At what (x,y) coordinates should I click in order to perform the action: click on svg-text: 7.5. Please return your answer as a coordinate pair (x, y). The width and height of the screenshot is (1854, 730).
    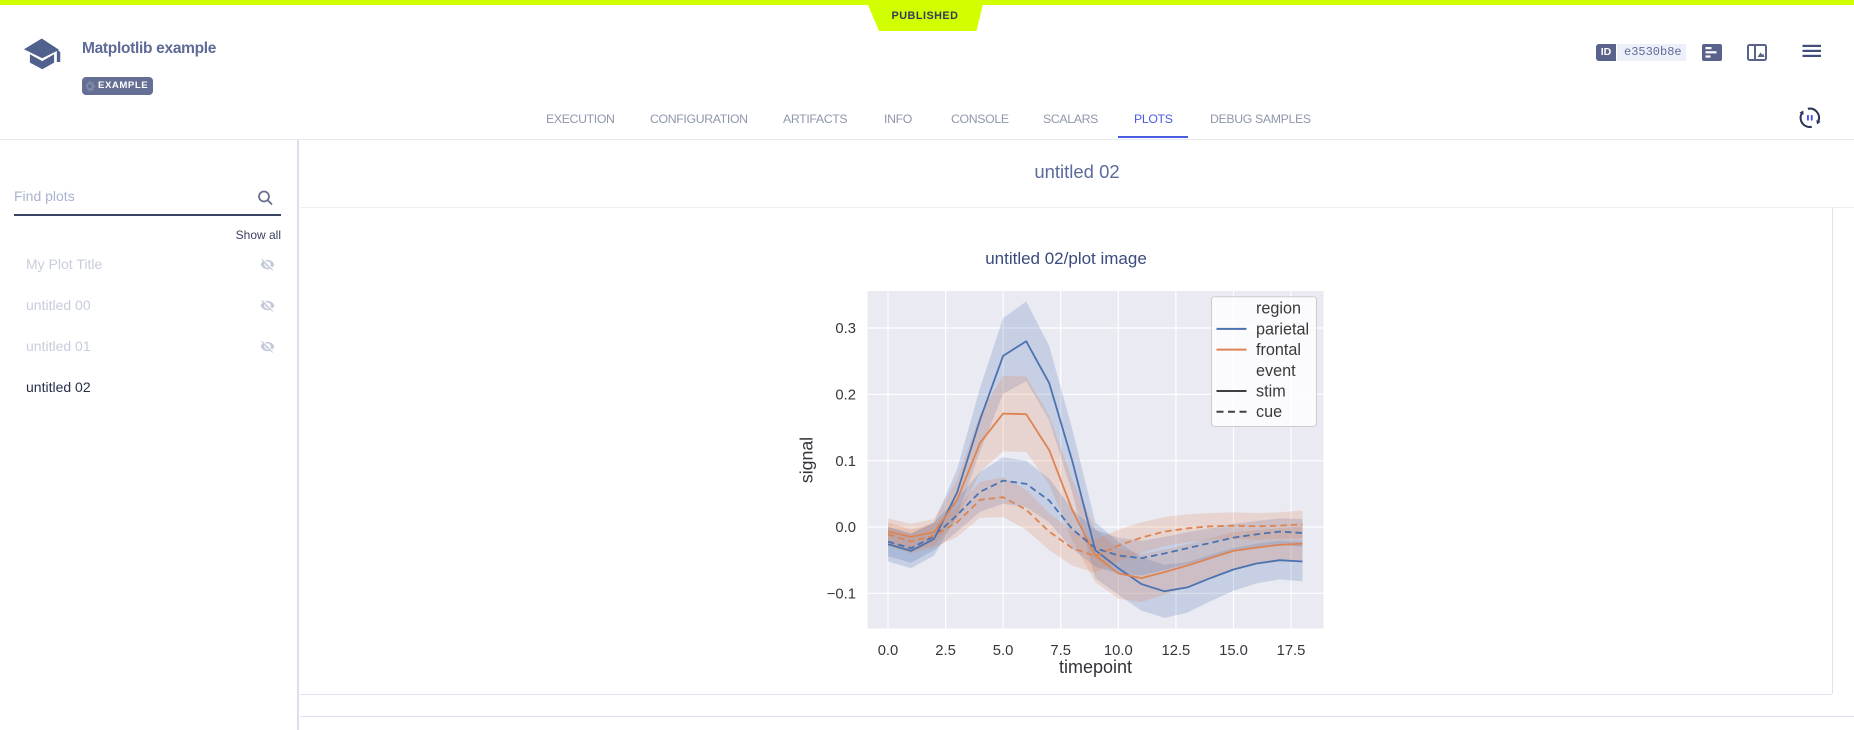
    Looking at the image, I should click on (1060, 651).